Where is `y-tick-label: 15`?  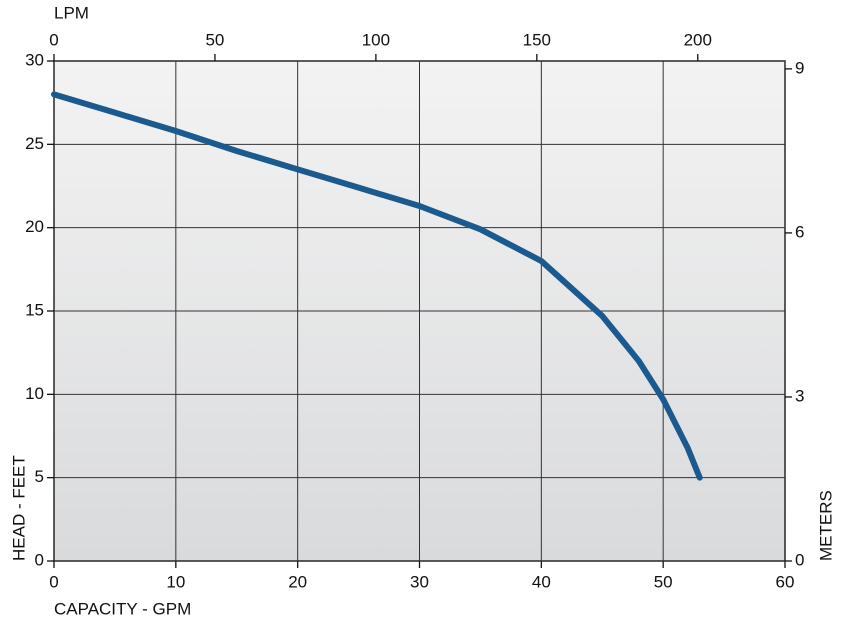
y-tick-label: 15 is located at coordinates (34, 309).